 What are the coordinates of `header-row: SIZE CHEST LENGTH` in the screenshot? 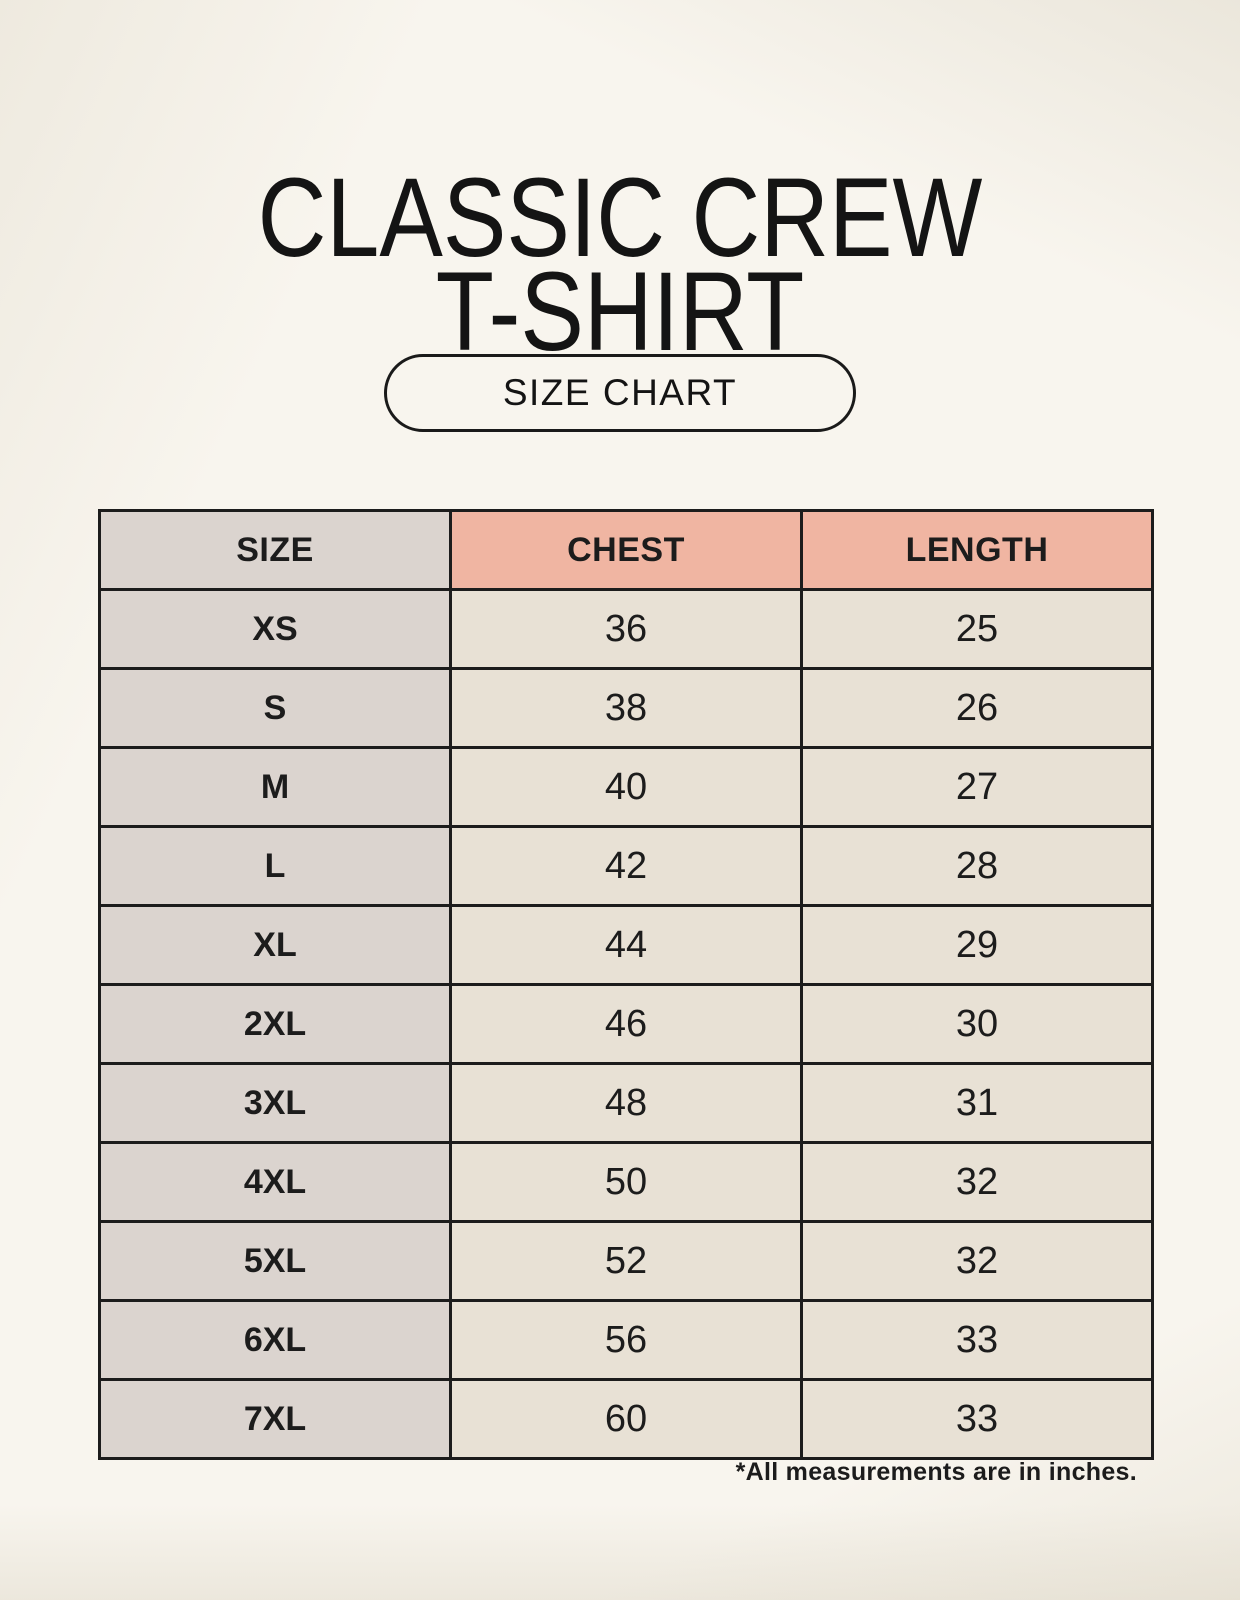 It's located at (626, 550).